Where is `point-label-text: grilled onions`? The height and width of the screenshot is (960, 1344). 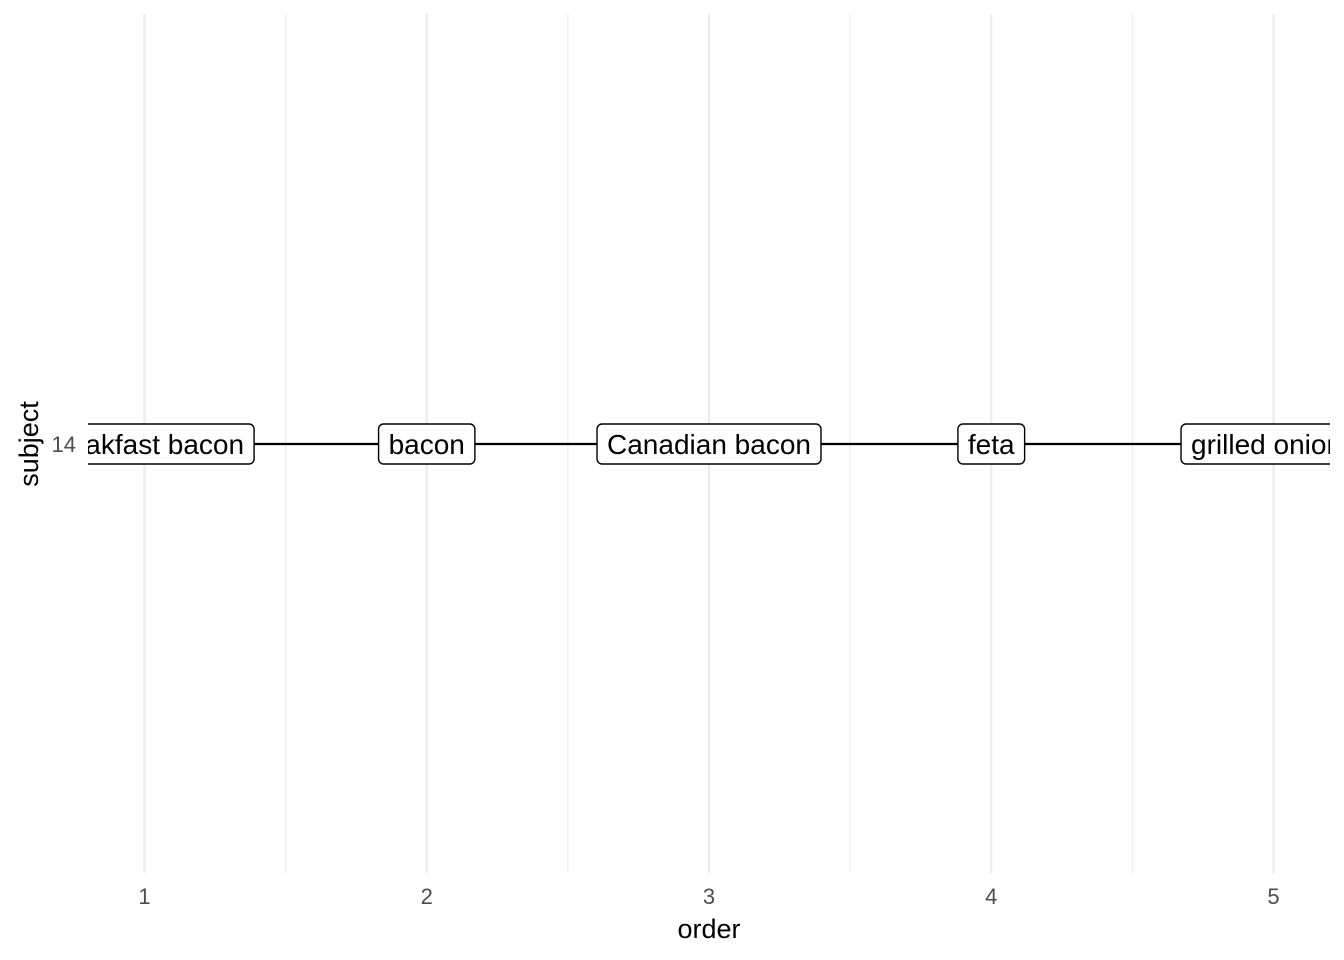
point-label-text: grilled onions is located at coordinates (1267, 444).